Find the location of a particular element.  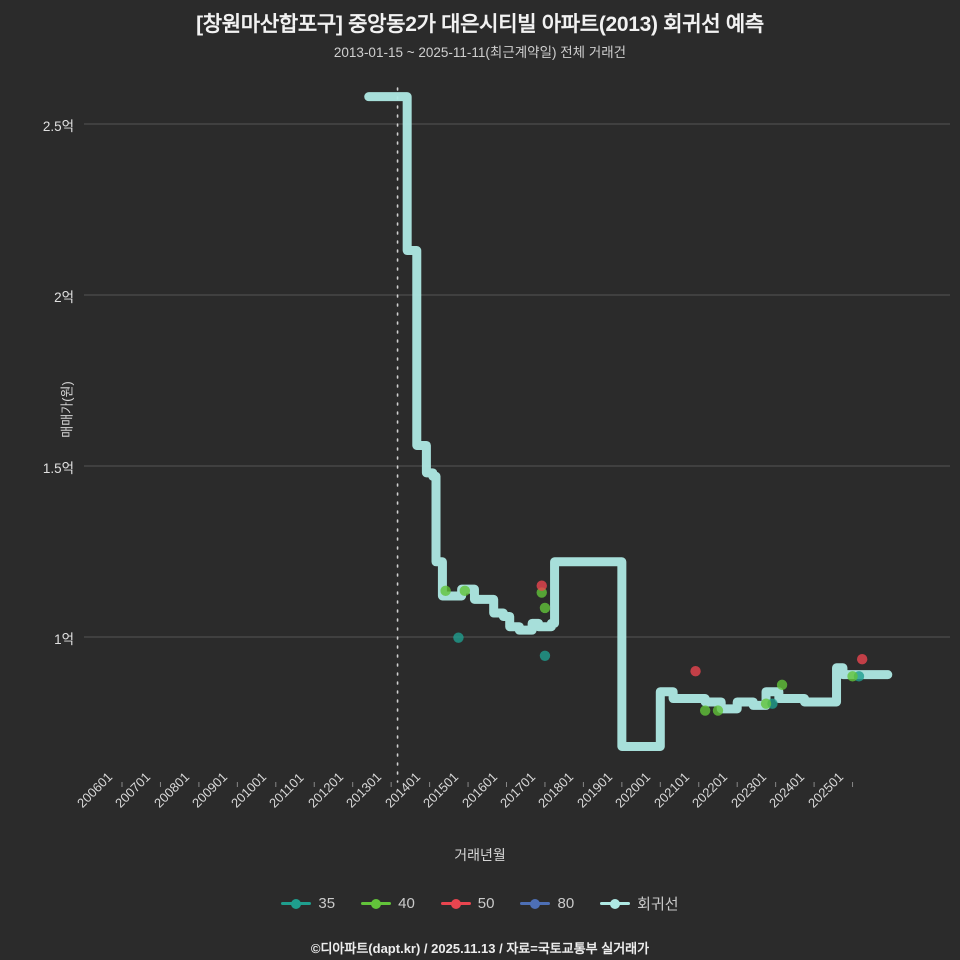

legend-label: 40 is located at coordinates (406, 903).